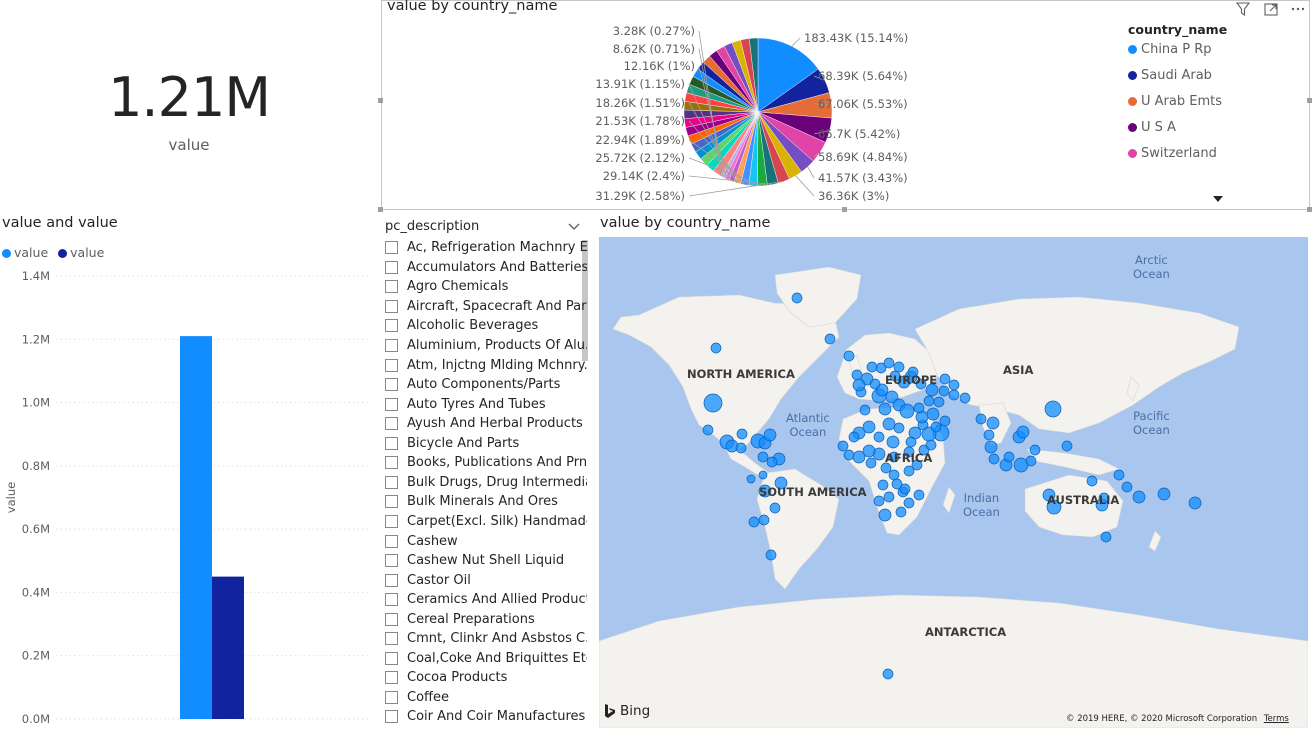 This screenshot has width=1313, height=733. What do you see at coordinates (484, 424) in the screenshot?
I see `slicer-item: Ayush And Herbal Products` at bounding box center [484, 424].